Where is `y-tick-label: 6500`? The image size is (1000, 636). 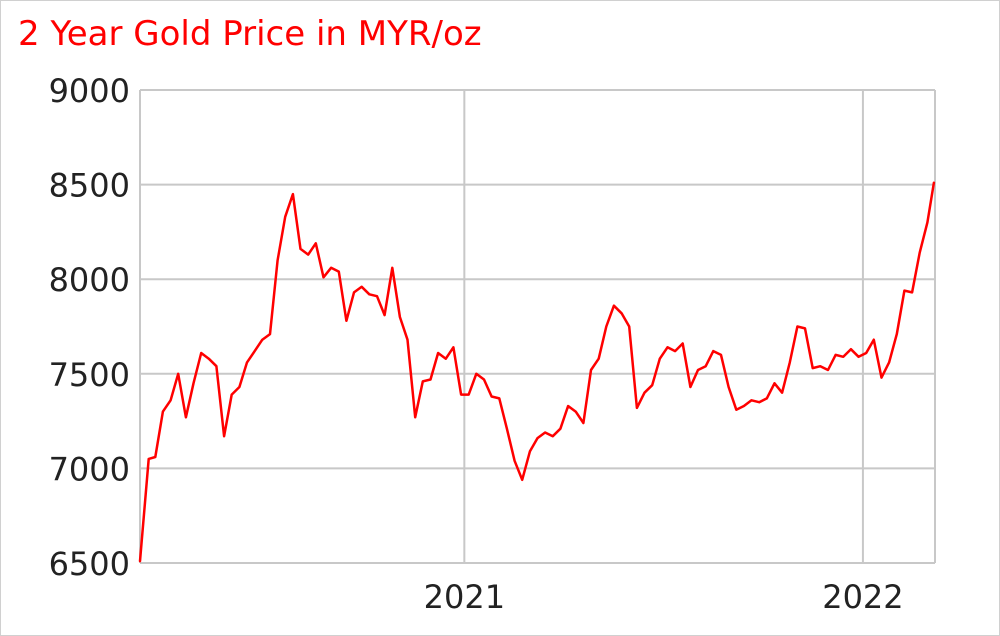
y-tick-label: 6500 is located at coordinates (89, 564).